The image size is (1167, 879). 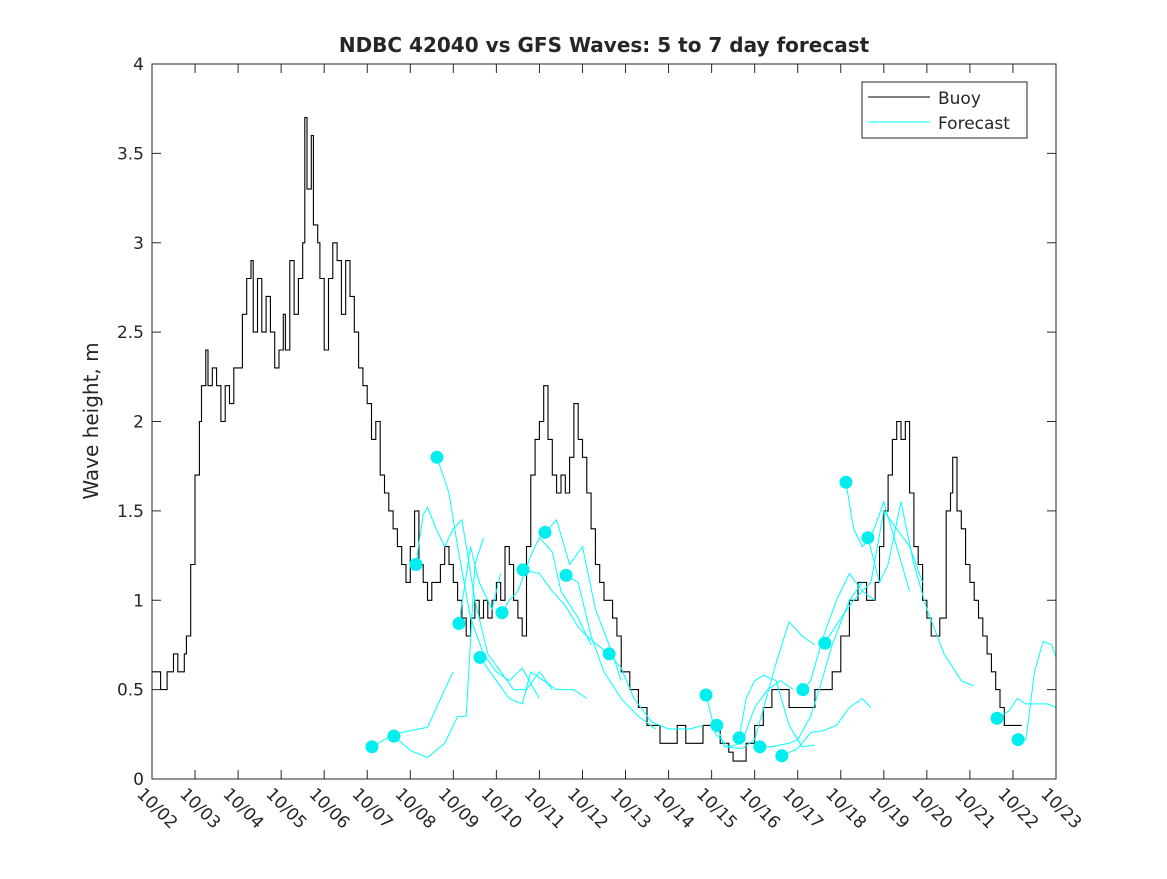 I want to click on x-tick-label: 10/08, so click(x=415, y=808).